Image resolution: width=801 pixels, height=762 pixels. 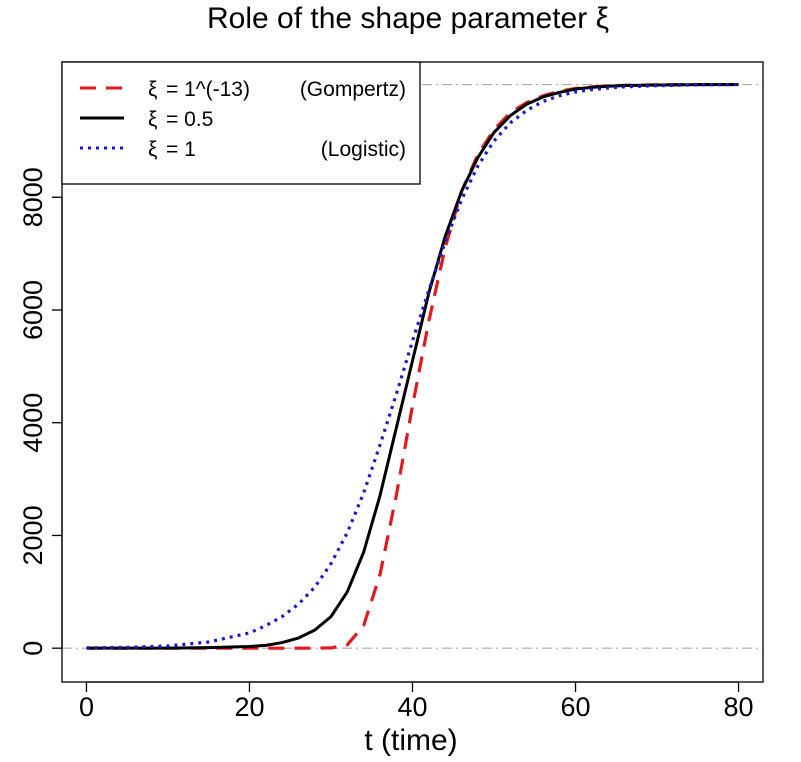 I want to click on y-tick-label: 4000, so click(x=33, y=423).